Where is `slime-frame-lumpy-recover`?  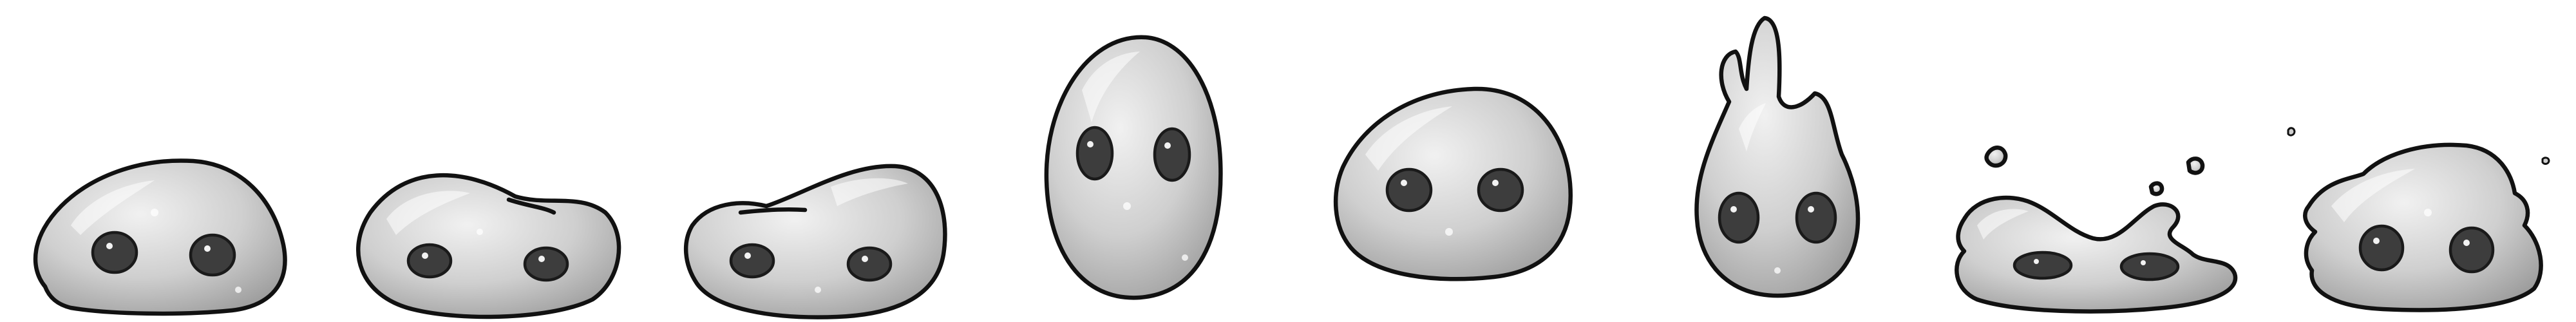 slime-frame-lumpy-recover is located at coordinates (2419, 219).